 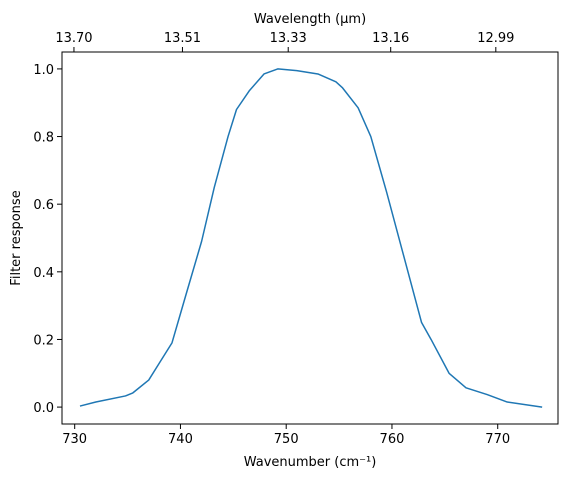 I want to click on top-tick-label: 13.16, so click(x=390, y=38).